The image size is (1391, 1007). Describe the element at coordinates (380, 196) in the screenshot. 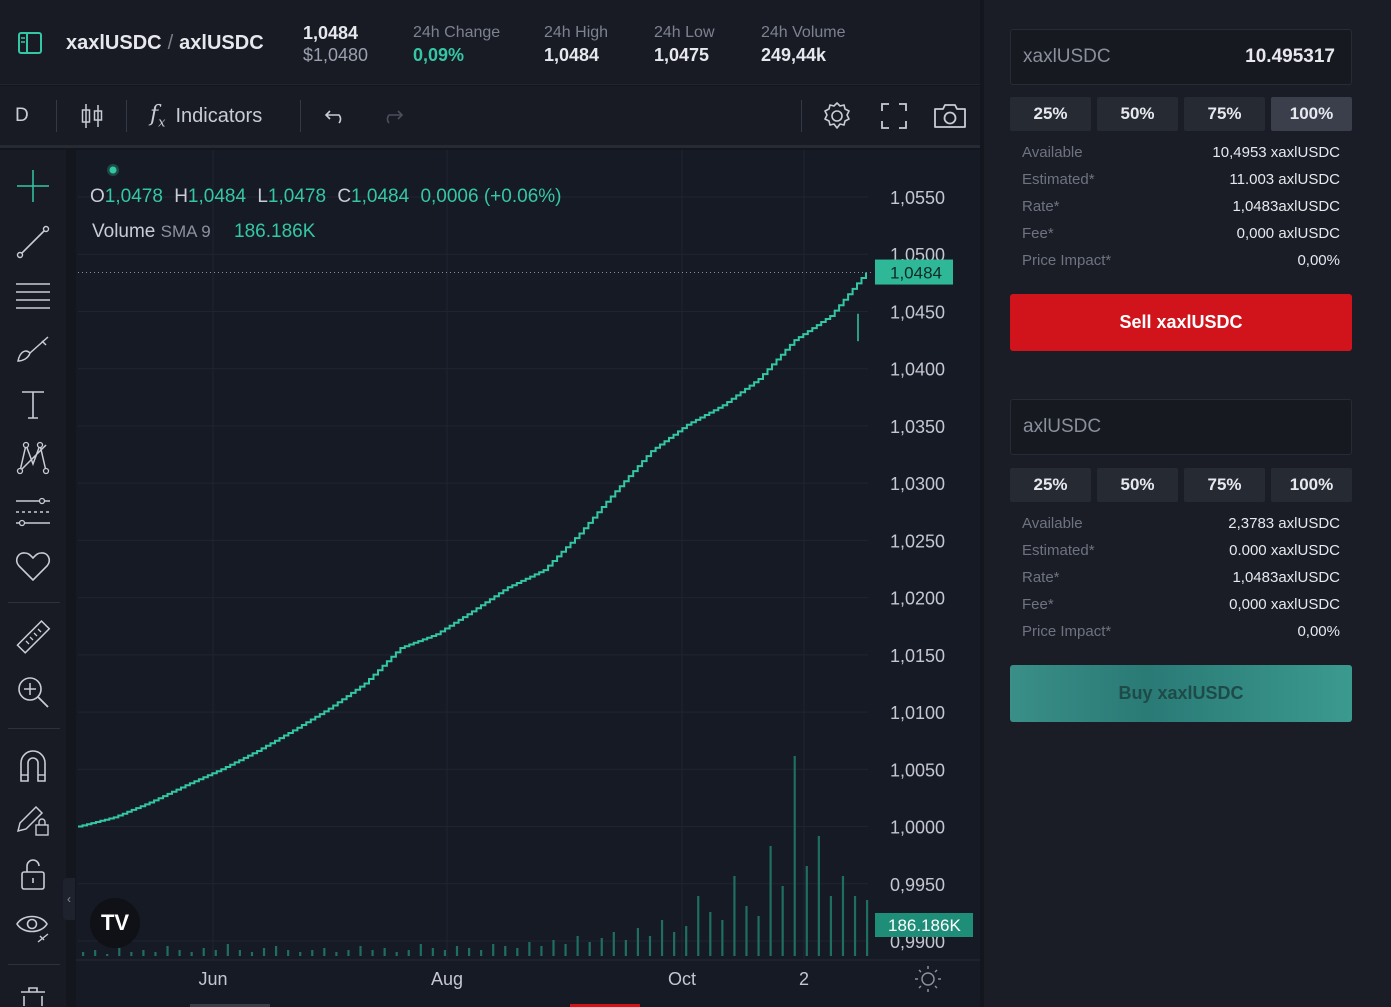

I see `close-value: 1,0484` at that location.